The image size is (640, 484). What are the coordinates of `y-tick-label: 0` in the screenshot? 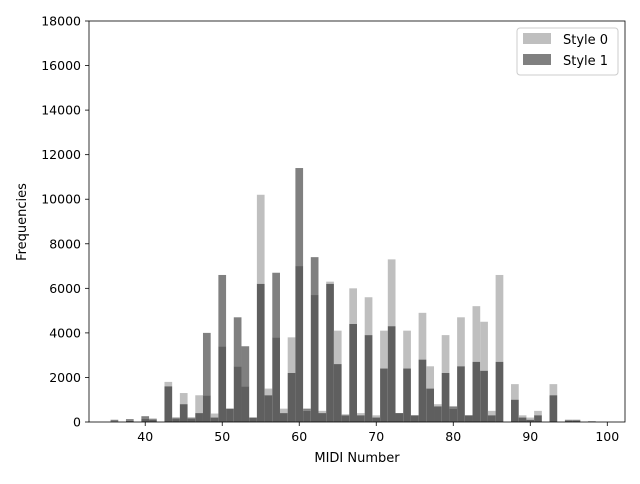 It's located at (77, 422).